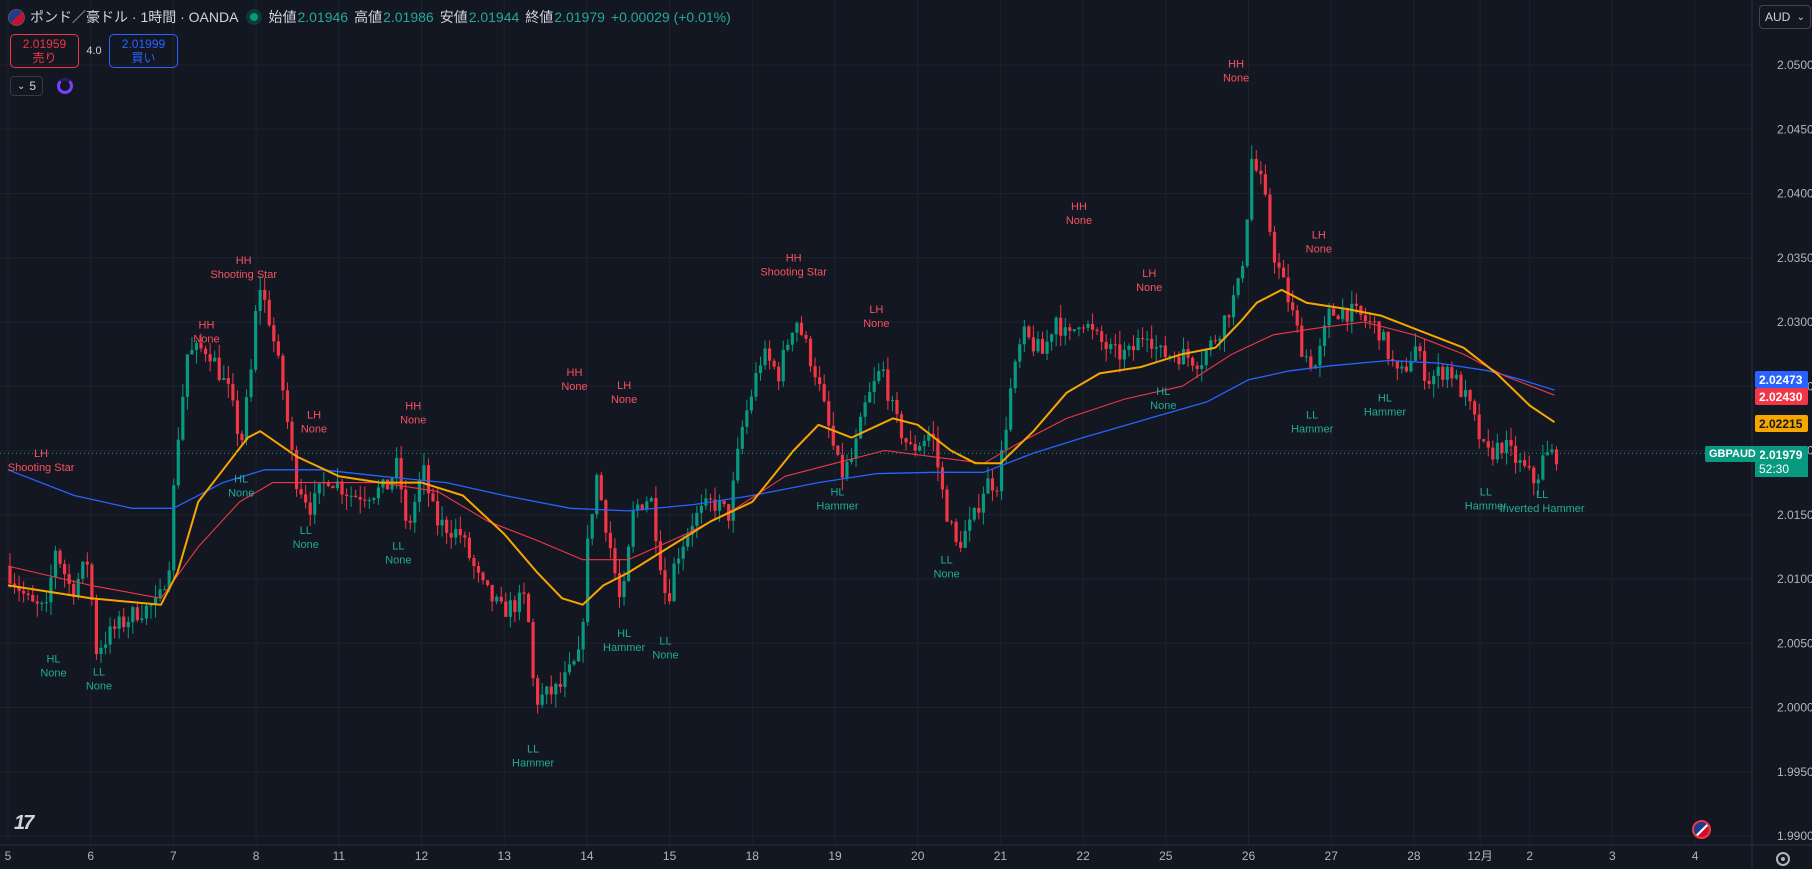  Describe the element at coordinates (1001, 856) in the screenshot. I see `x-tick-label: 21` at that location.